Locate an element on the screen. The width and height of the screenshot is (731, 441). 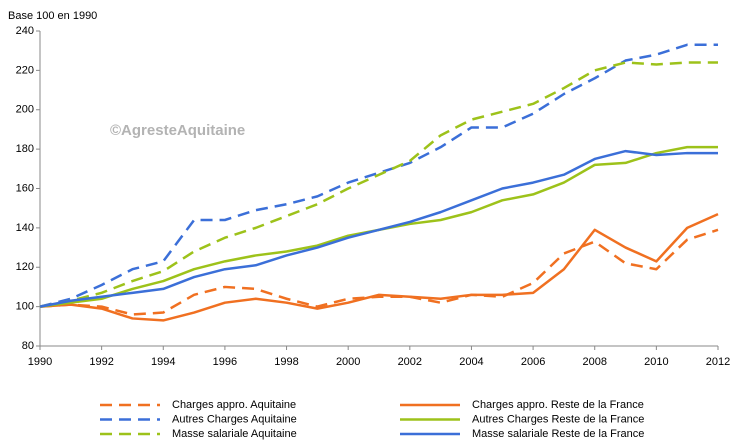
x-tick-label: 1992 is located at coordinates (101, 362).